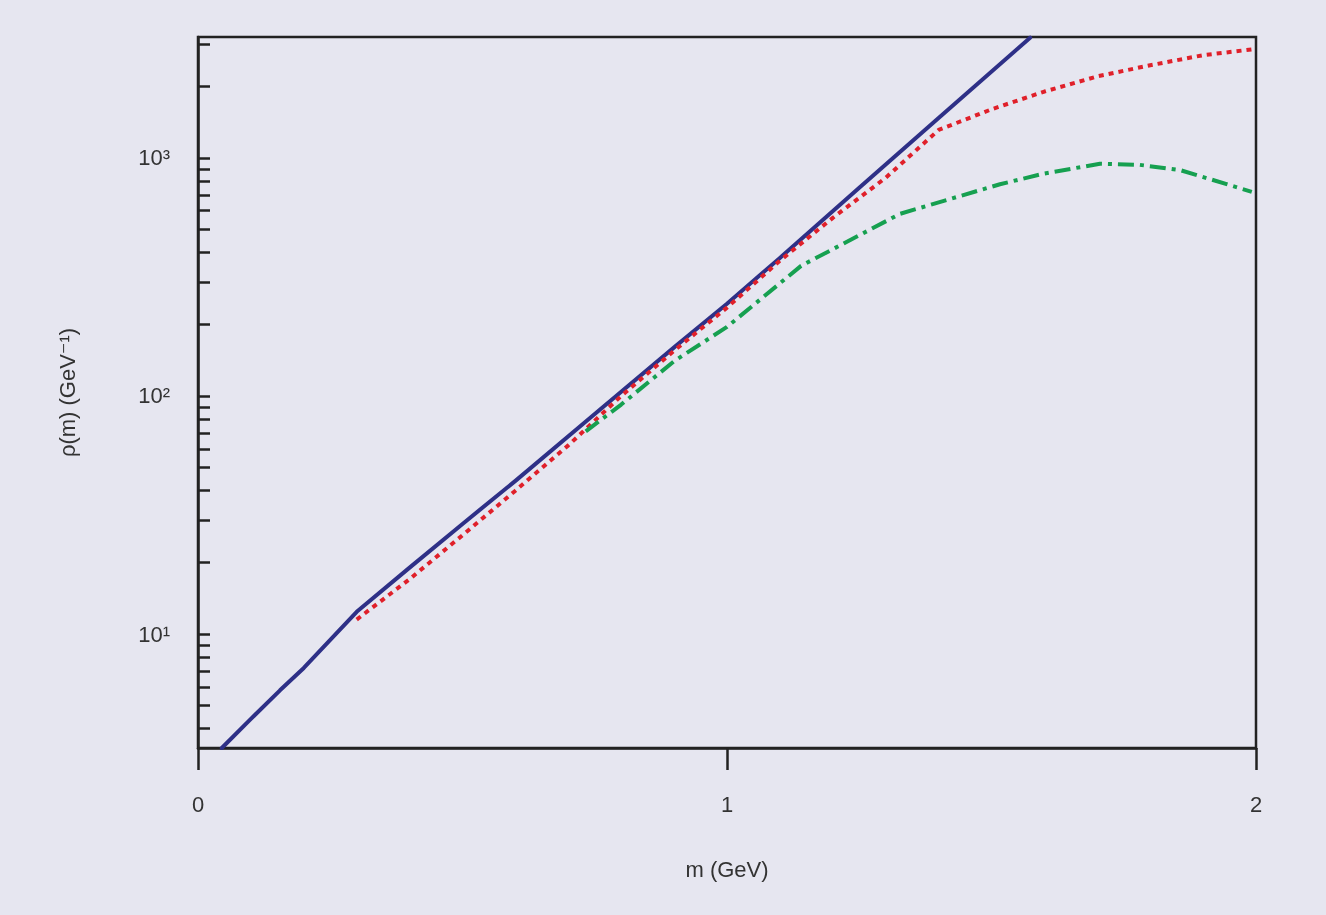 This screenshot has width=1326, height=915. Describe the element at coordinates (198, 804) in the screenshot. I see `x-tick-label: 0` at that location.